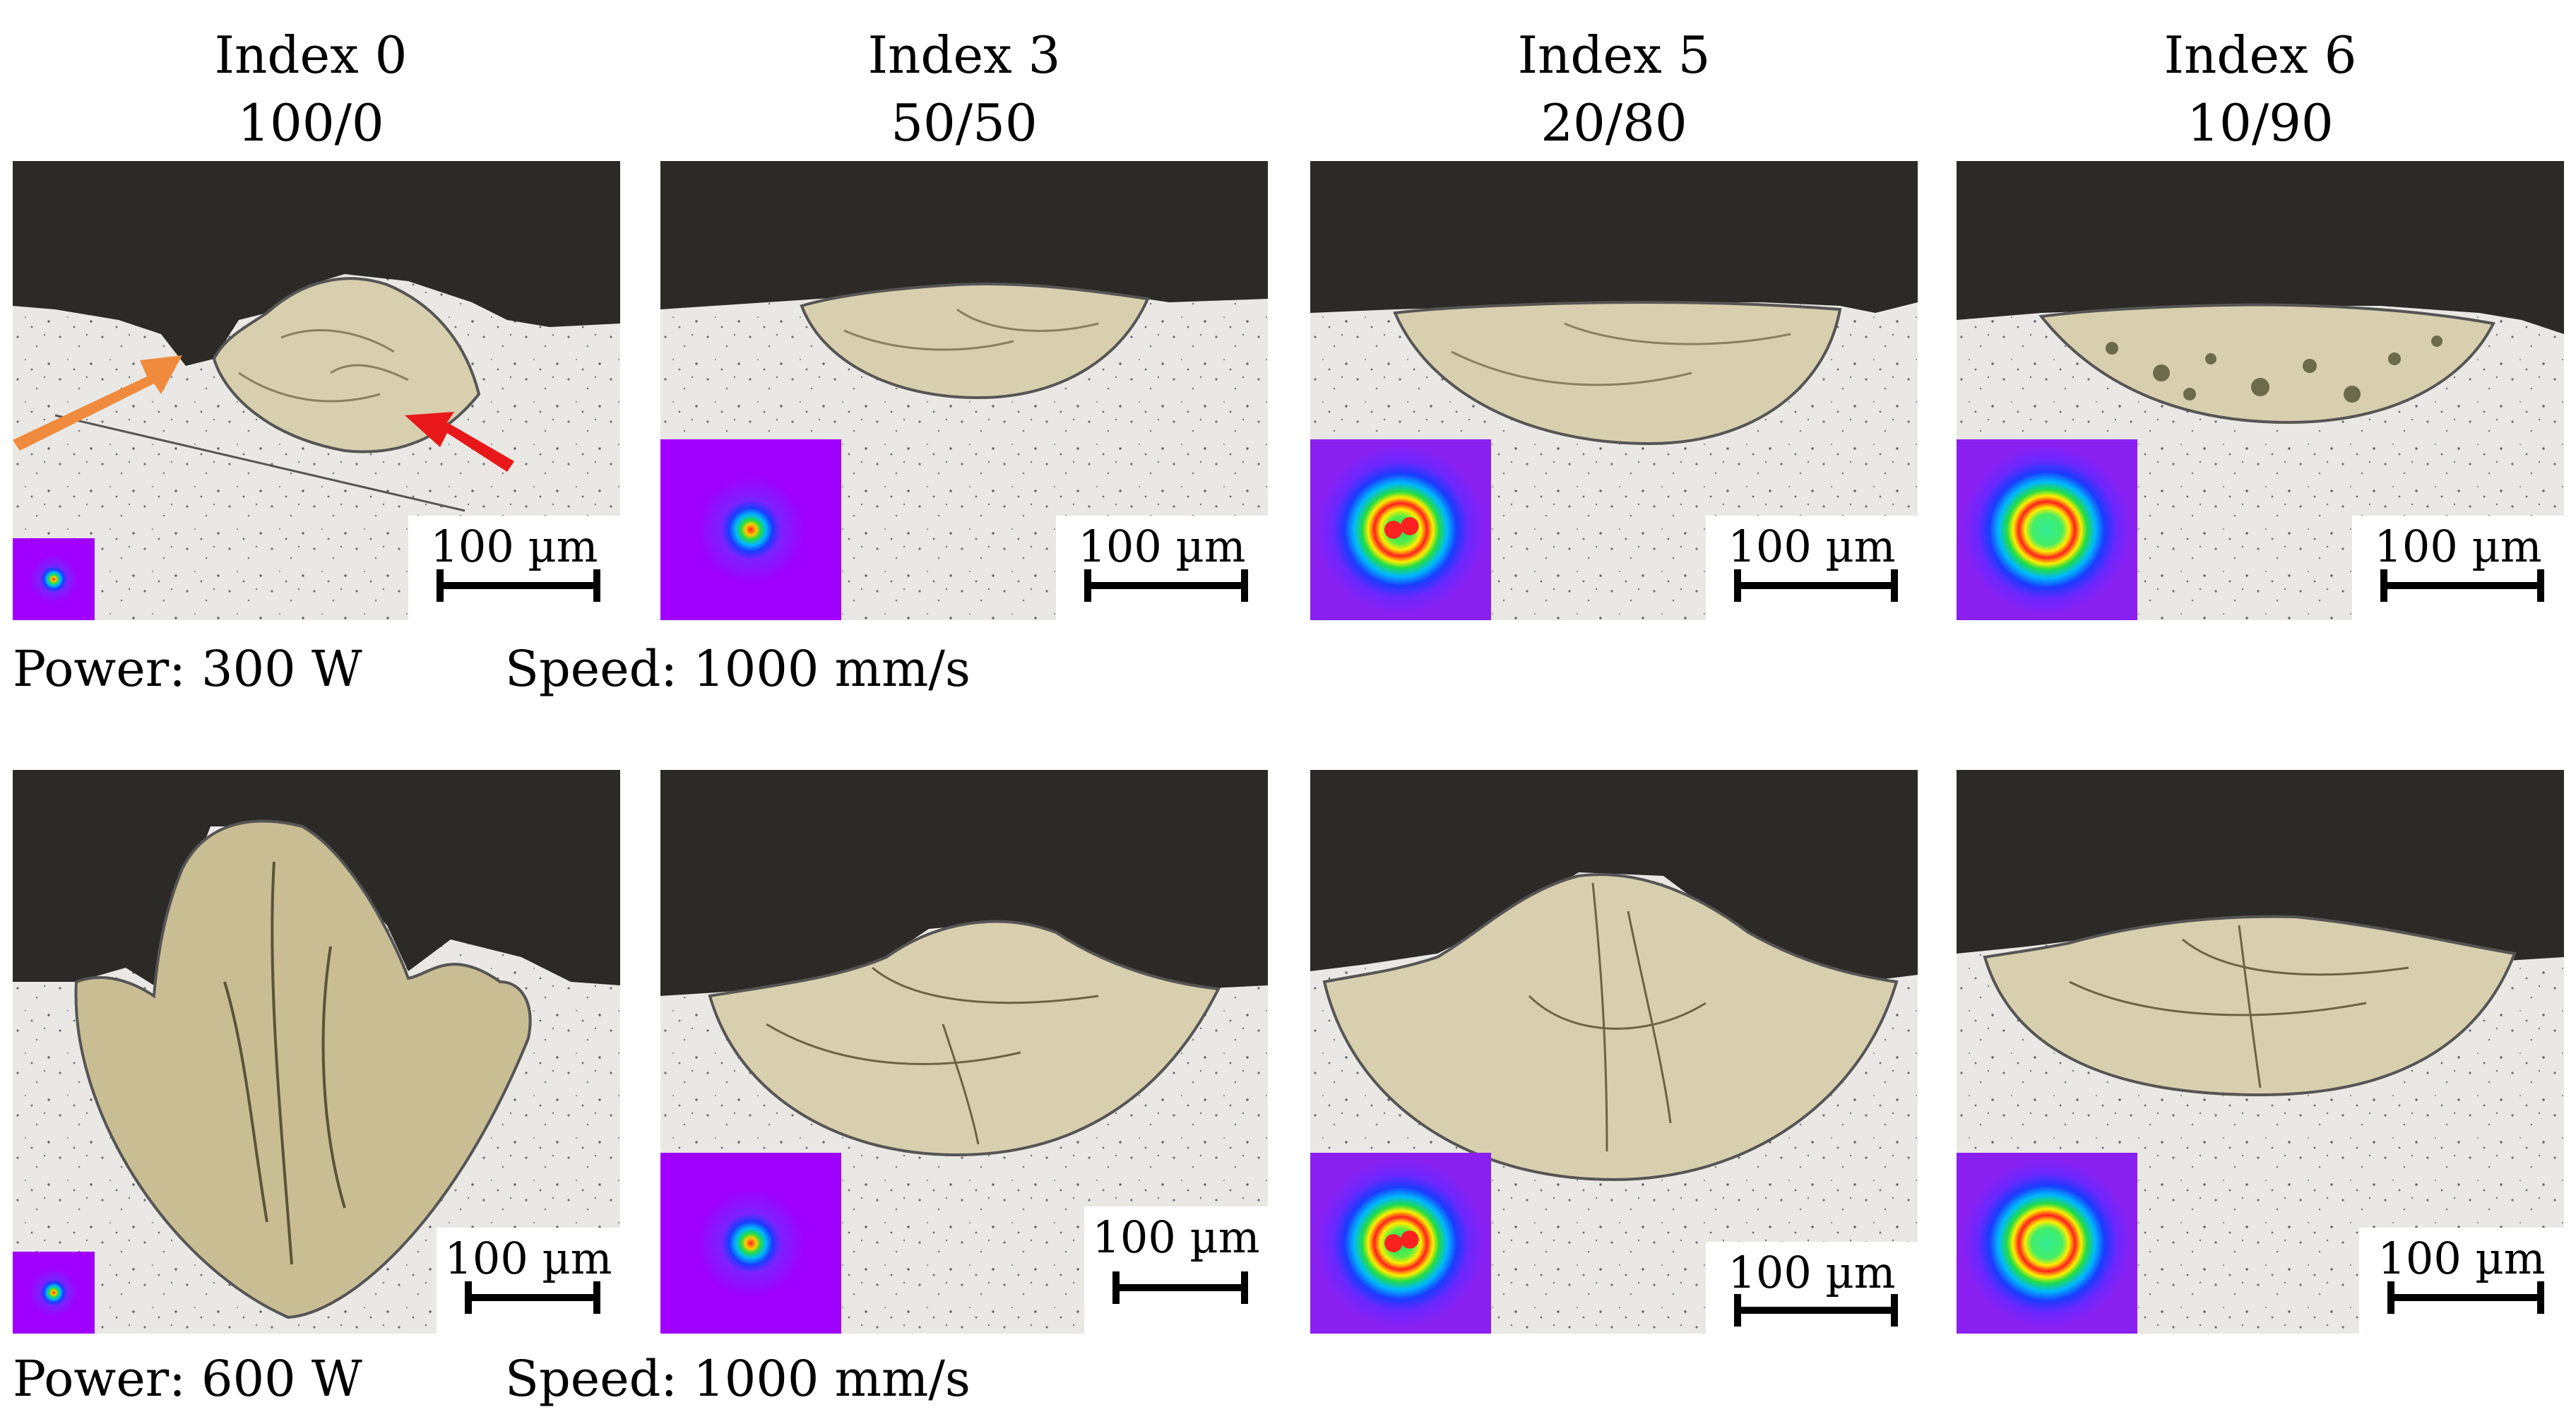 This screenshot has width=2576, height=1412. What do you see at coordinates (459, 442) in the screenshot?
I see `red-arrow` at bounding box center [459, 442].